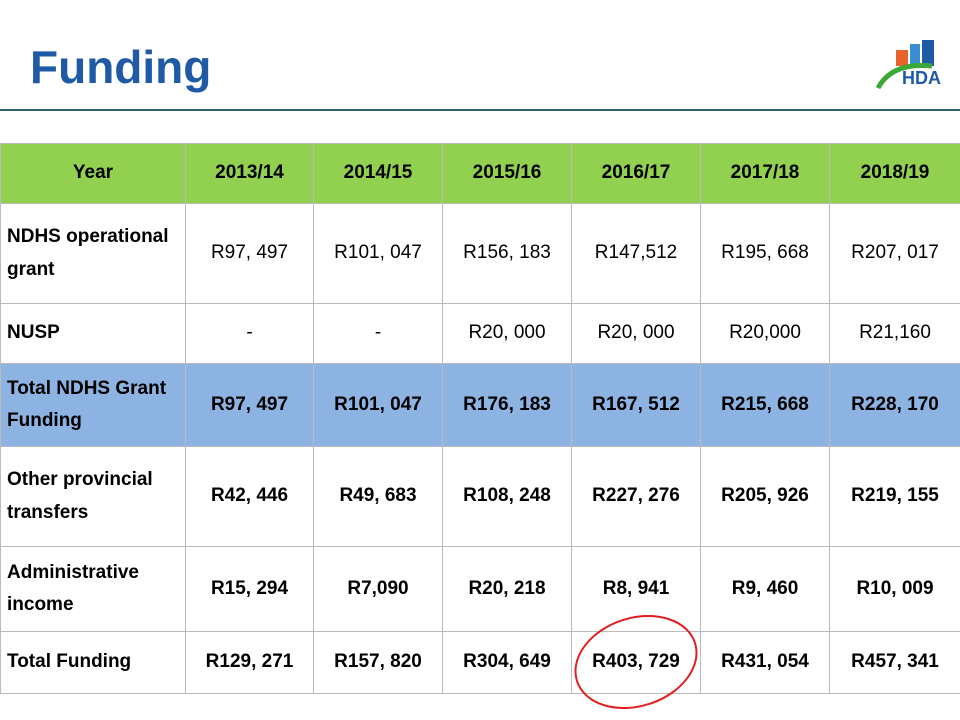  I want to click on table-cell: R215, 668, so click(765, 405).